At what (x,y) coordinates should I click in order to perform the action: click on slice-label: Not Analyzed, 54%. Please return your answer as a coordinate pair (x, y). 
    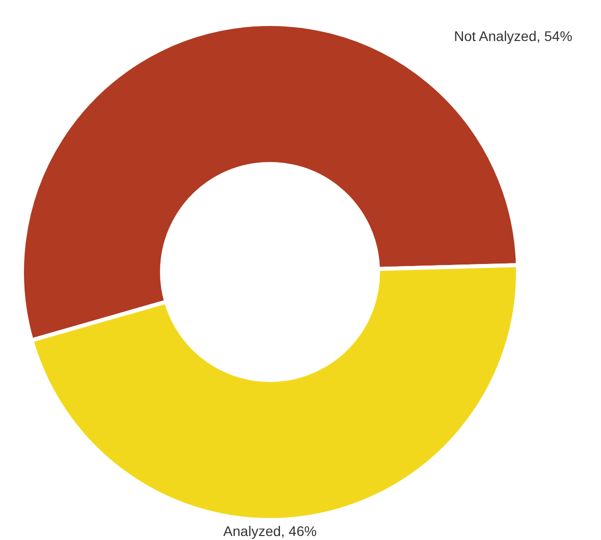
    Looking at the image, I should click on (513, 36).